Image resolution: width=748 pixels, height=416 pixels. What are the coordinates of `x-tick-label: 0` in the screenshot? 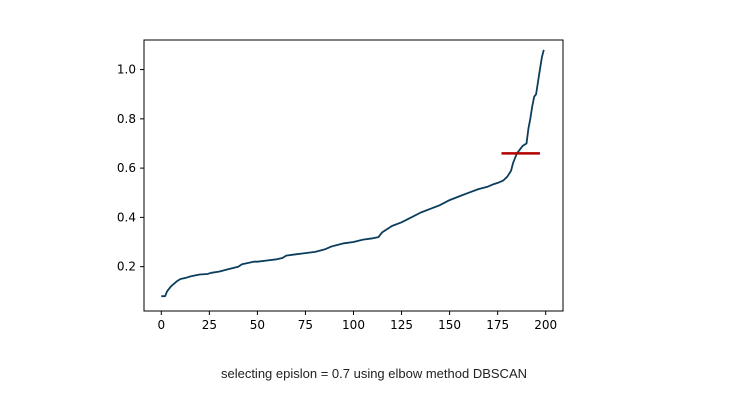 It's located at (161, 325).